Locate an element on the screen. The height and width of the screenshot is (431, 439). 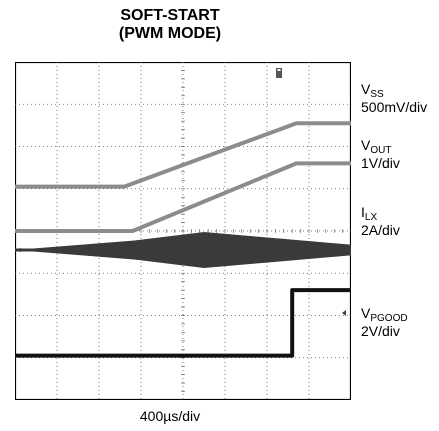
scale-vpgood: 2V/div is located at coordinates (380, 331).